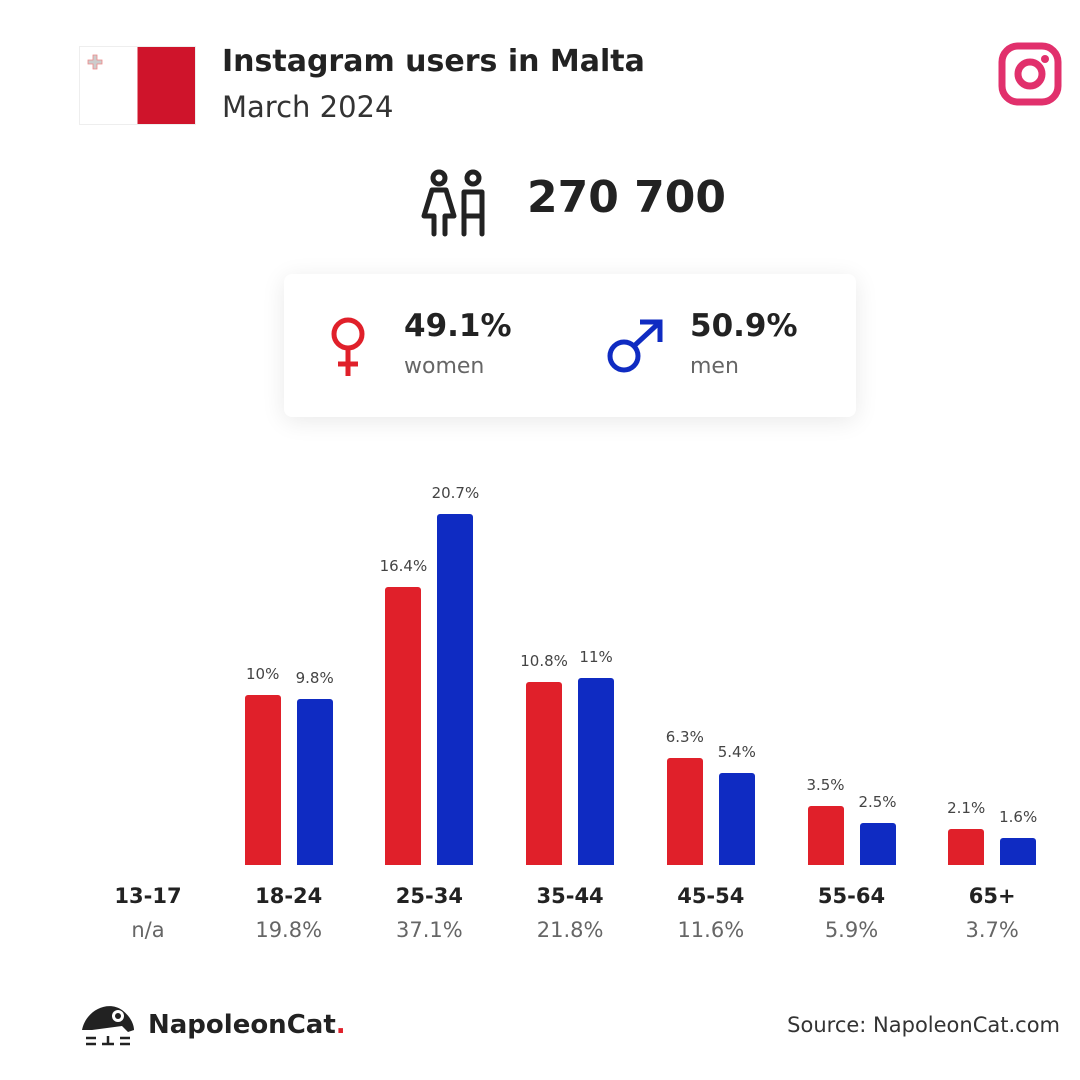 The height and width of the screenshot is (1080, 1080). Describe the element at coordinates (825, 784) in the screenshot. I see `women-value-label: 3.5%` at that location.